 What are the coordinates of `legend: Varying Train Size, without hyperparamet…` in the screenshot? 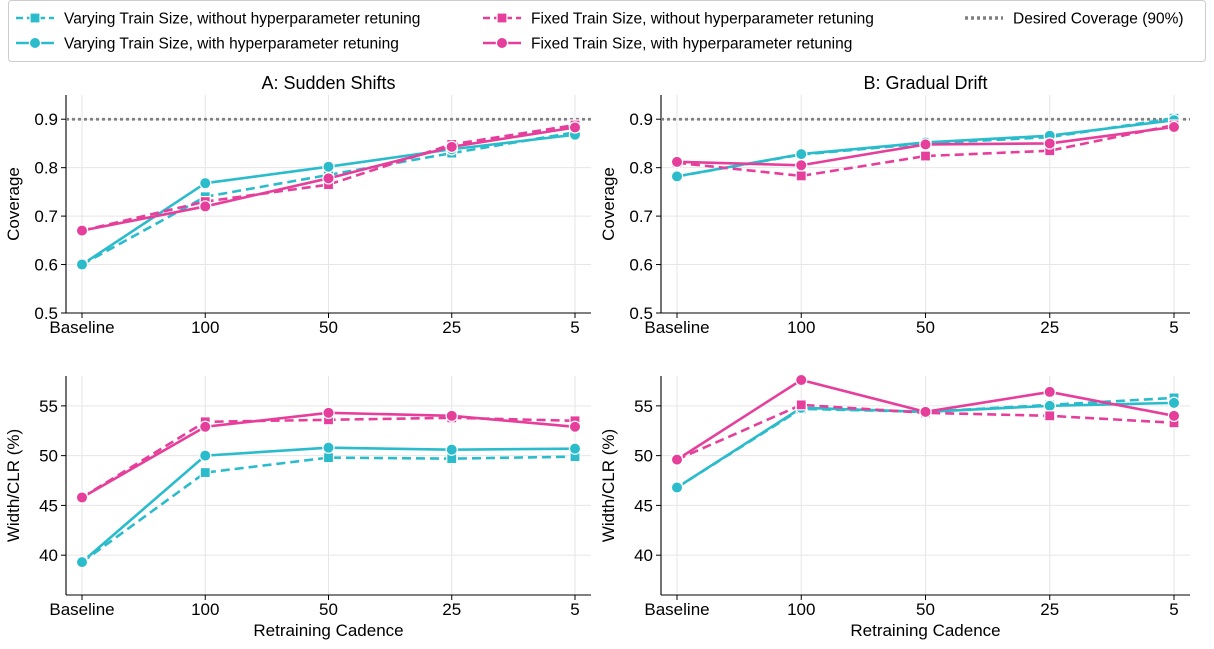 It's located at (607, 31).